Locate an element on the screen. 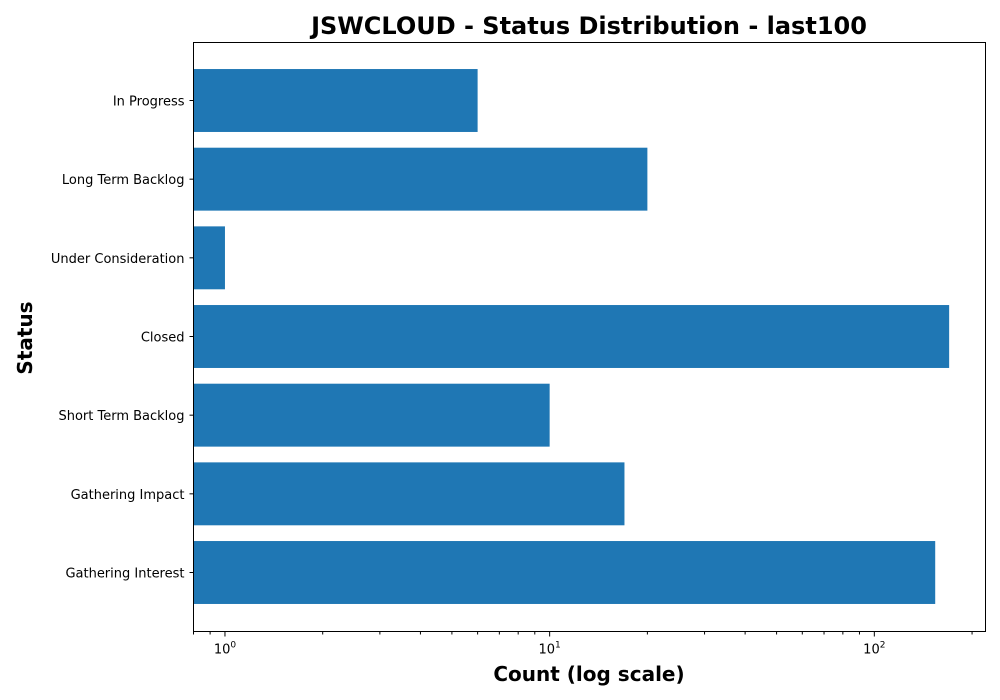 The width and height of the screenshot is (1000, 700). bar-short-term-backlog is located at coordinates (371, 415).